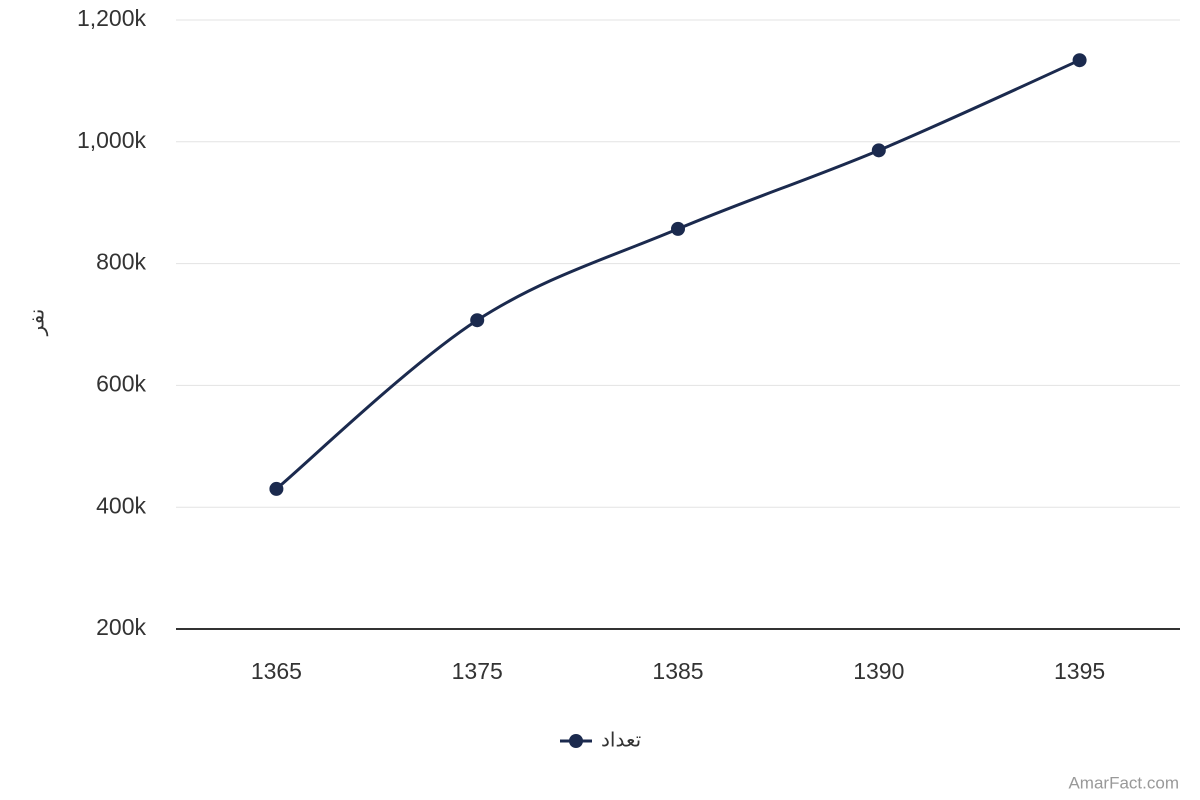  Describe the element at coordinates (576, 741) in the screenshot. I see `legend-marker` at that location.